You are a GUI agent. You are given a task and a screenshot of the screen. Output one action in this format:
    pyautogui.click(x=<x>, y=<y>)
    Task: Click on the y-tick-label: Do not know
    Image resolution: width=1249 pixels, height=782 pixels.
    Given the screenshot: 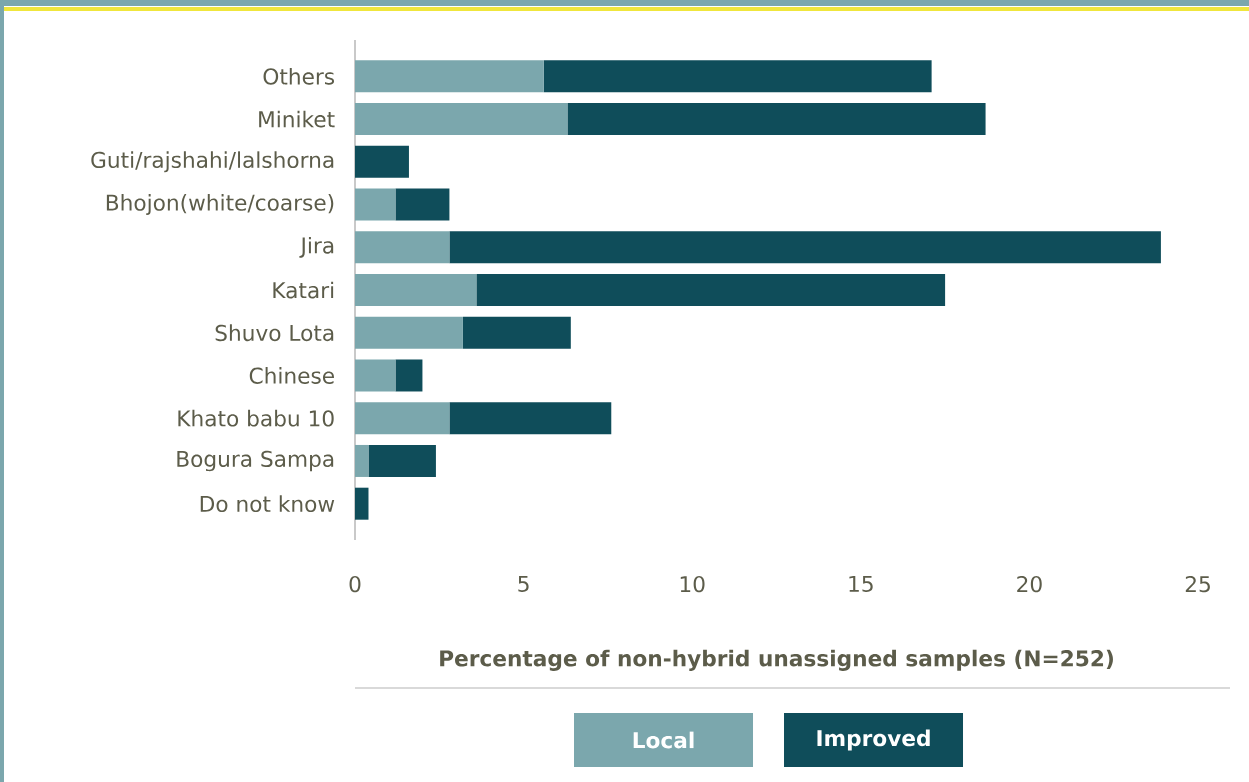 What is the action you would take?
    pyautogui.click(x=267, y=504)
    